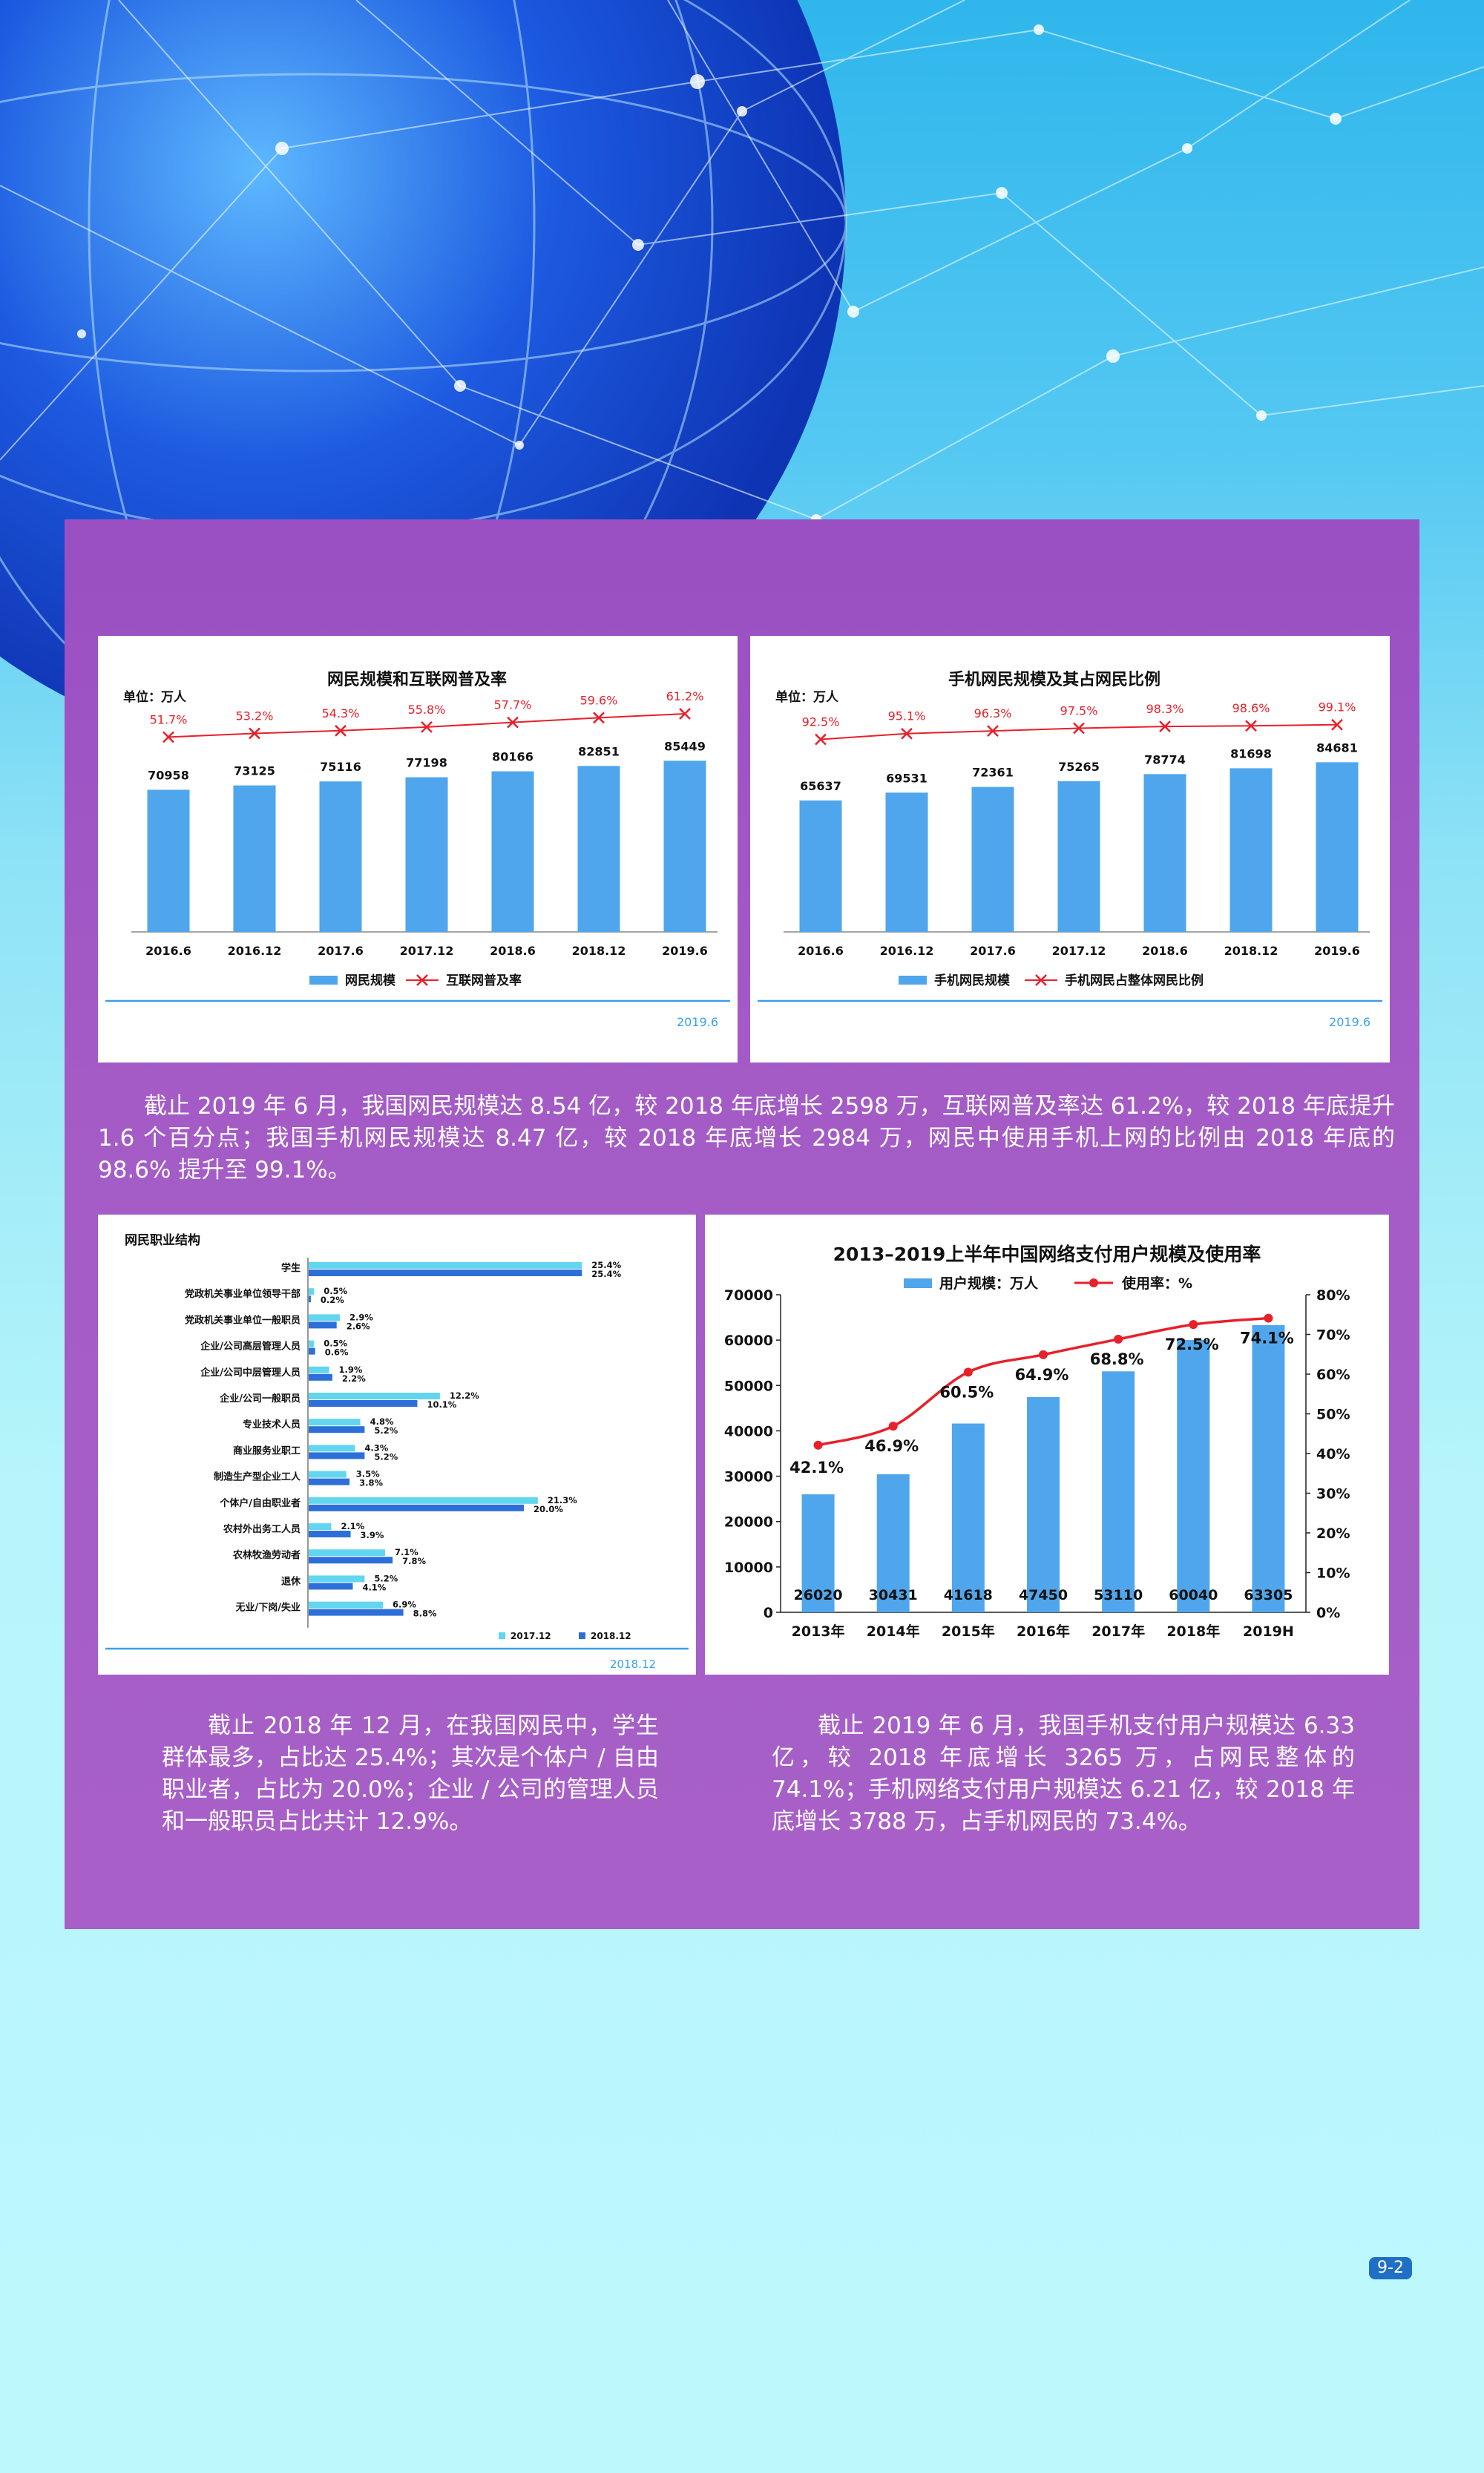  What do you see at coordinates (918, 1283) in the screenshot?
I see `legend-swatch-bar` at bounding box center [918, 1283].